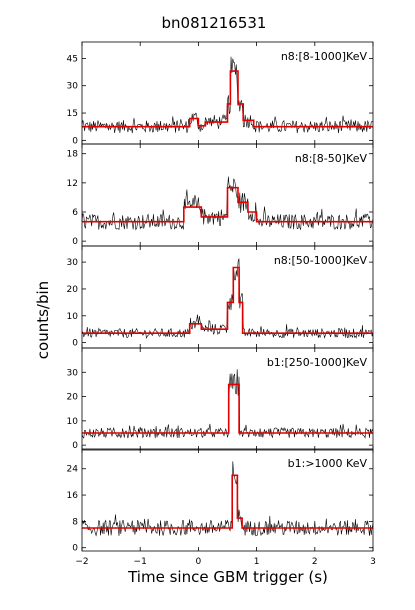  What do you see at coordinates (373, 562) in the screenshot?
I see `x-tick-label: 3` at bounding box center [373, 562].